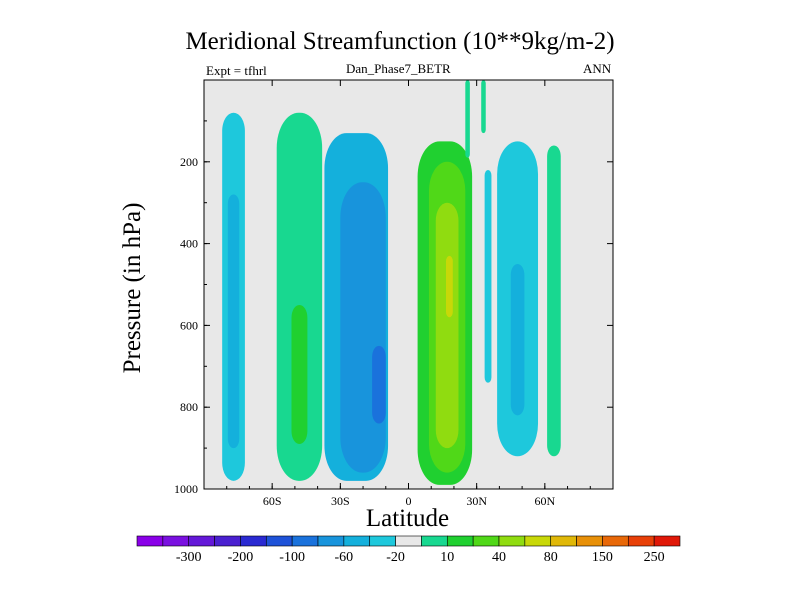 The image size is (800, 600). I want to click on colorbar-label: 250, so click(654, 557).